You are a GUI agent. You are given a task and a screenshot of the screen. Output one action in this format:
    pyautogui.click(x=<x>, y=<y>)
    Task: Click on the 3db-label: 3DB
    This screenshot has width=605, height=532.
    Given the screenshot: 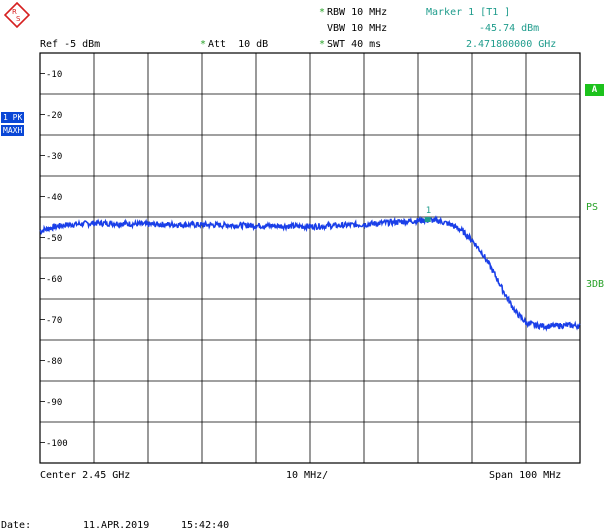 What is the action you would take?
    pyautogui.click(x=595, y=284)
    